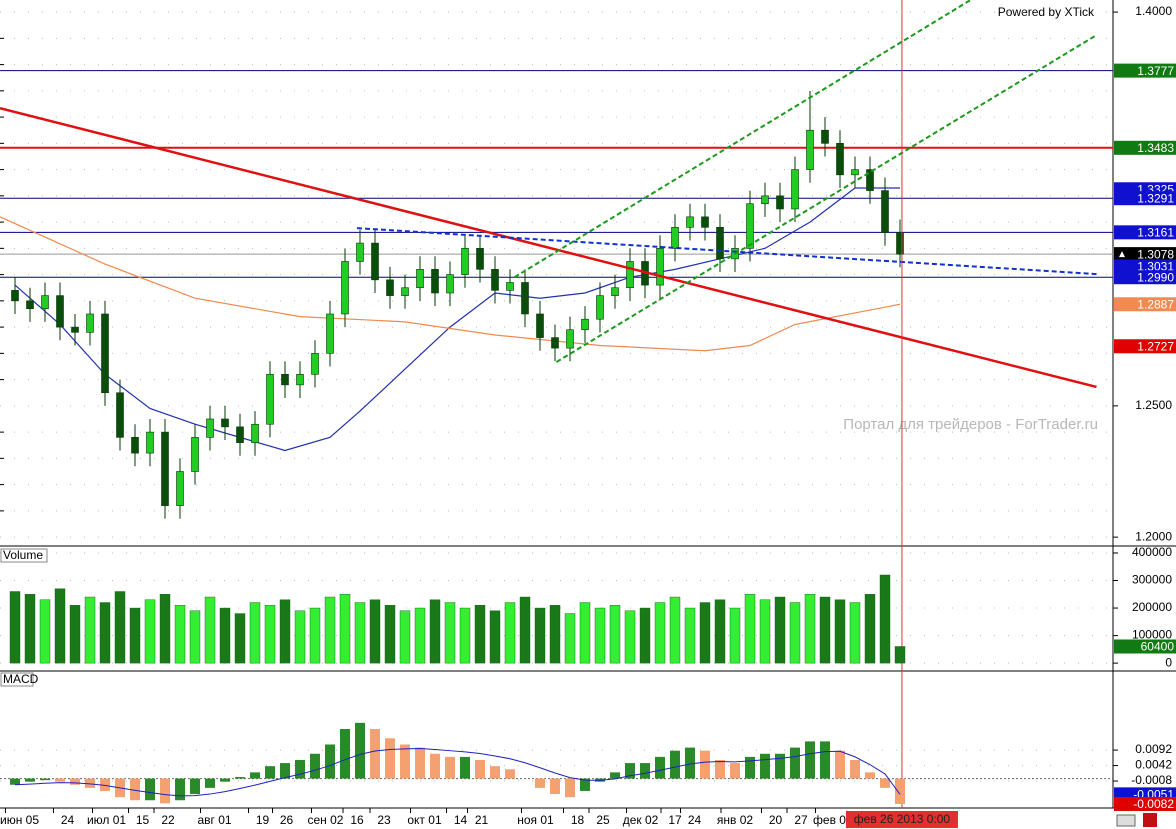 This screenshot has height=829, width=1176. Describe the element at coordinates (776, 820) in the screenshot. I see `x-tick-label: 20` at that location.